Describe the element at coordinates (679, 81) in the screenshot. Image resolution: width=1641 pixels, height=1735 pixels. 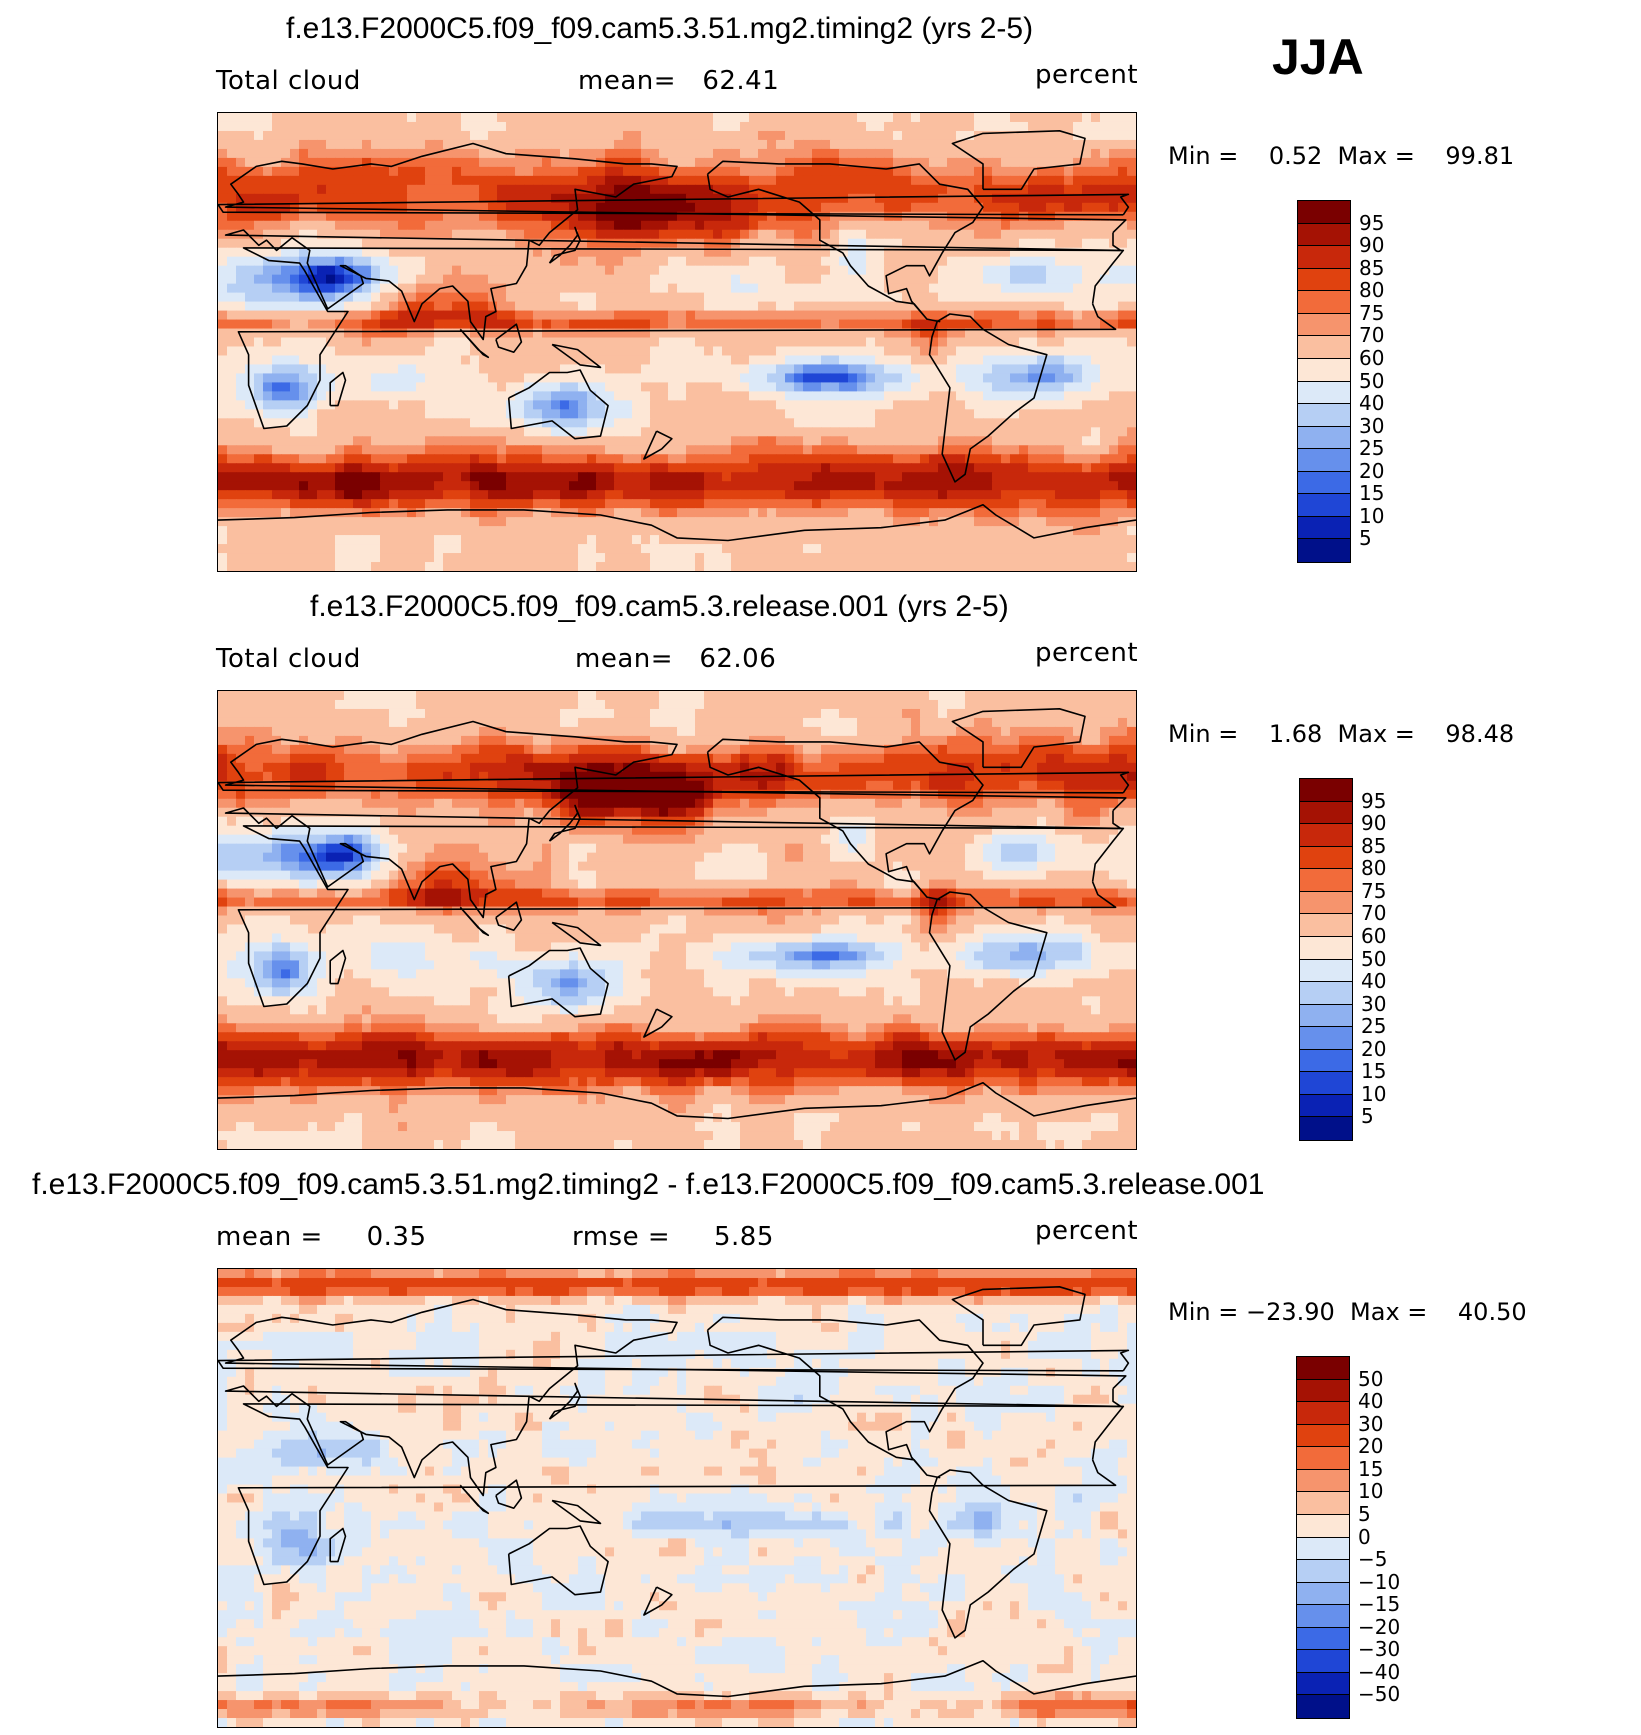
I see `panel-1-mean-label: mean= 62.41` at that location.